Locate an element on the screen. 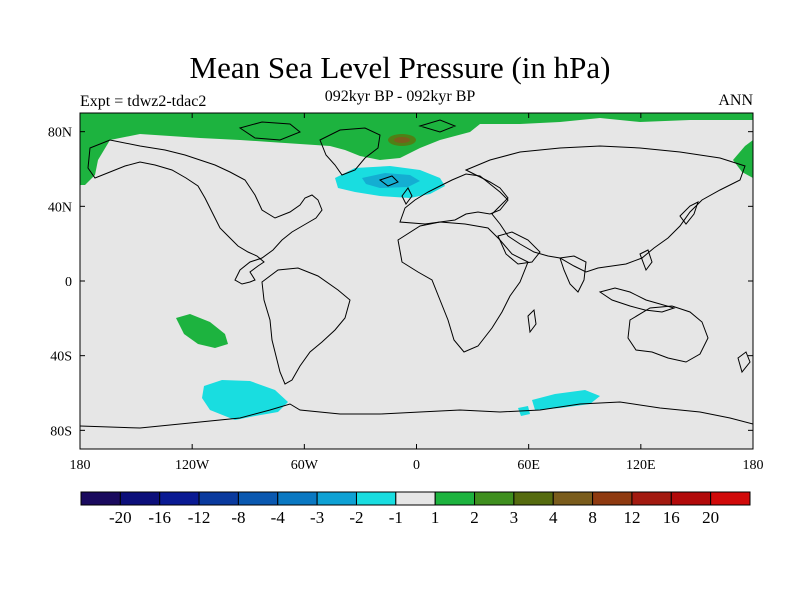  colorbar-label: 20 is located at coordinates (710, 517).